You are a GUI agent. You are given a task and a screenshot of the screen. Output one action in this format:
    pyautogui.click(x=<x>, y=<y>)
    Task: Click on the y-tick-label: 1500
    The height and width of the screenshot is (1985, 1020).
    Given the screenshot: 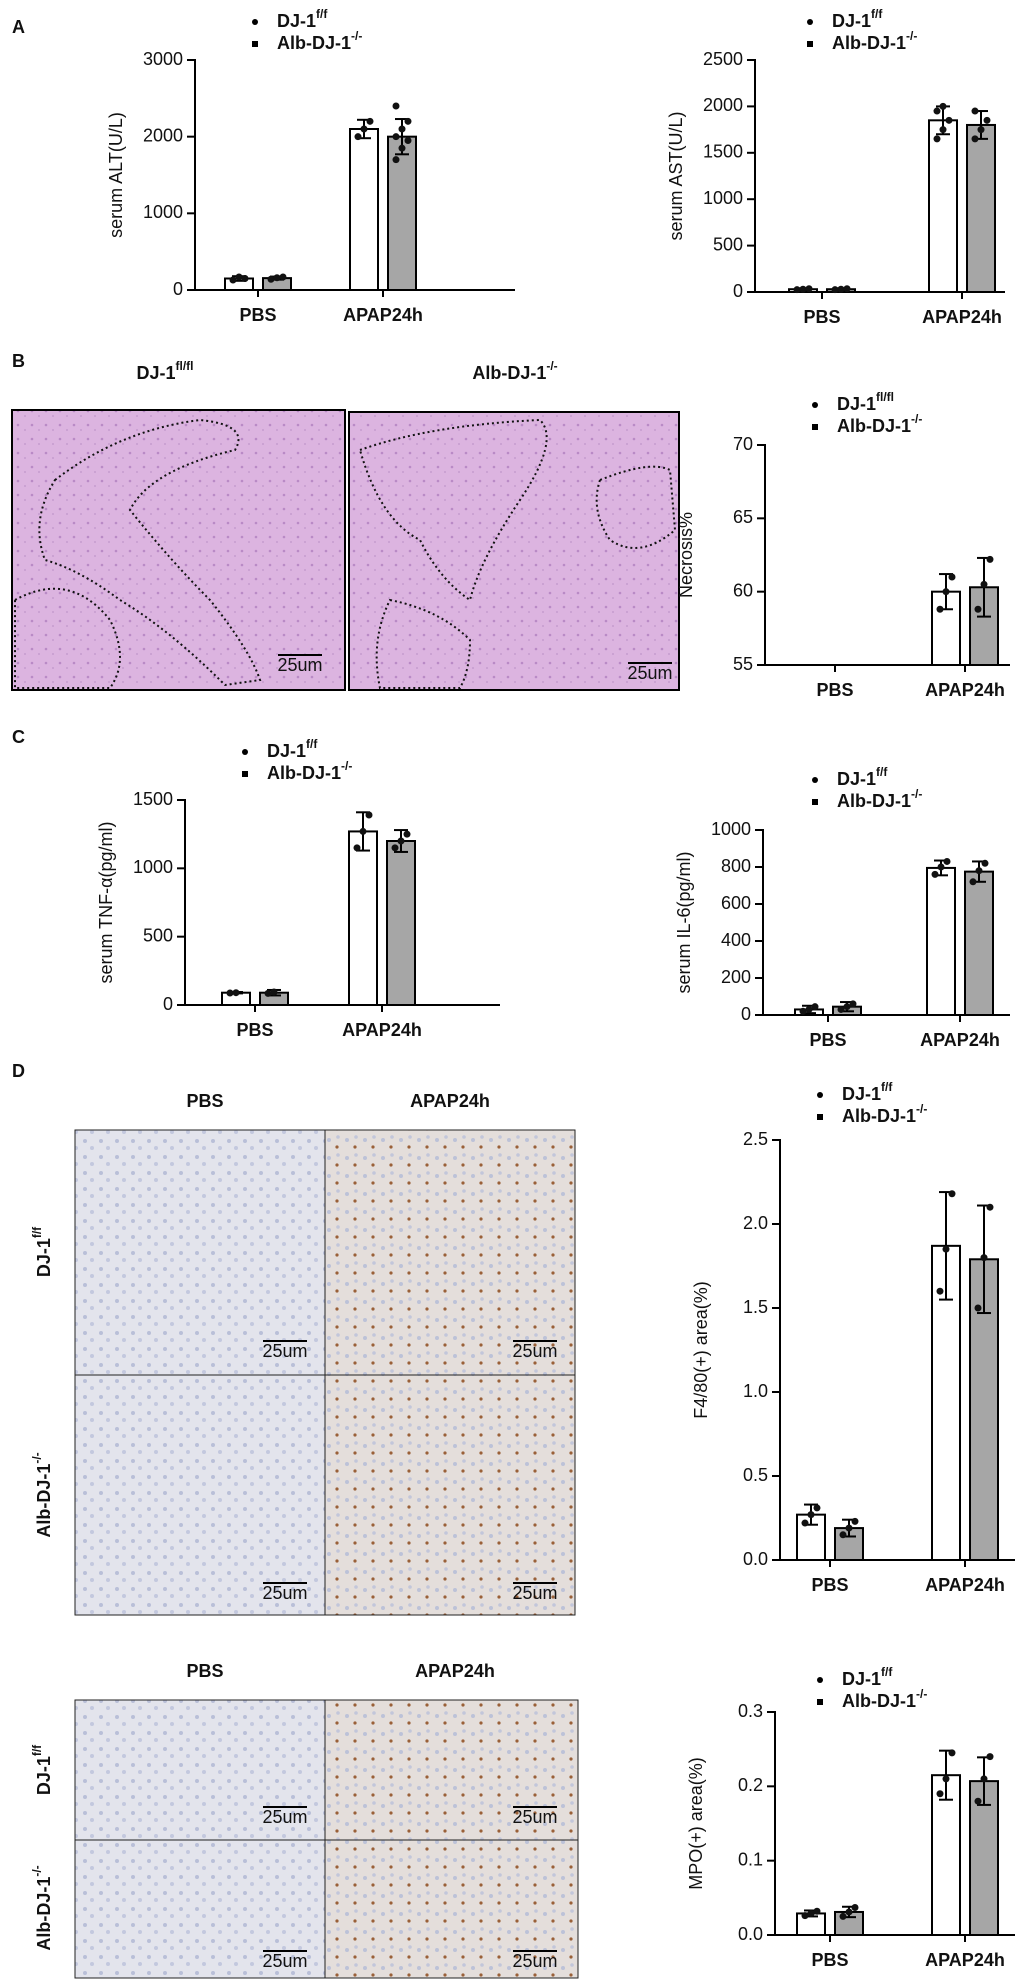 What is the action you would take?
    pyautogui.click(x=723, y=152)
    